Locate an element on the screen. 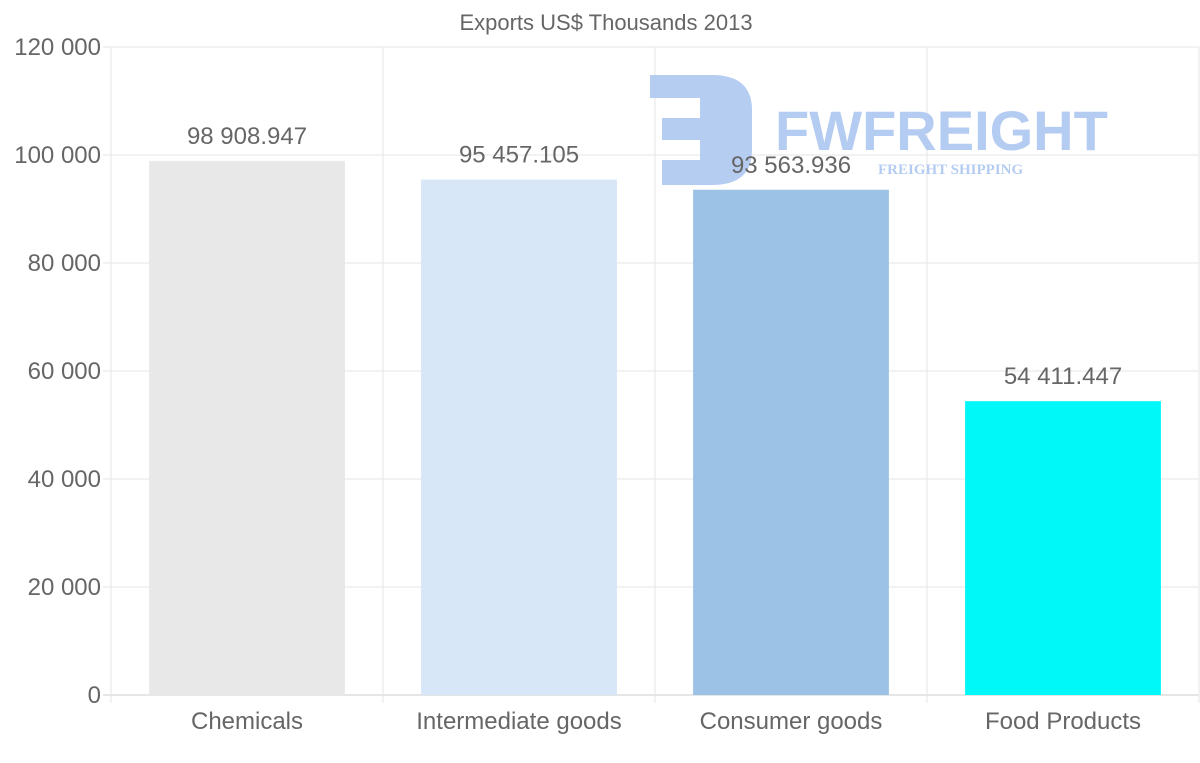 Image resolution: width=1200 pixels, height=763 pixels. chart-title: Exports US$ Thousands 2013 is located at coordinates (605, 22).